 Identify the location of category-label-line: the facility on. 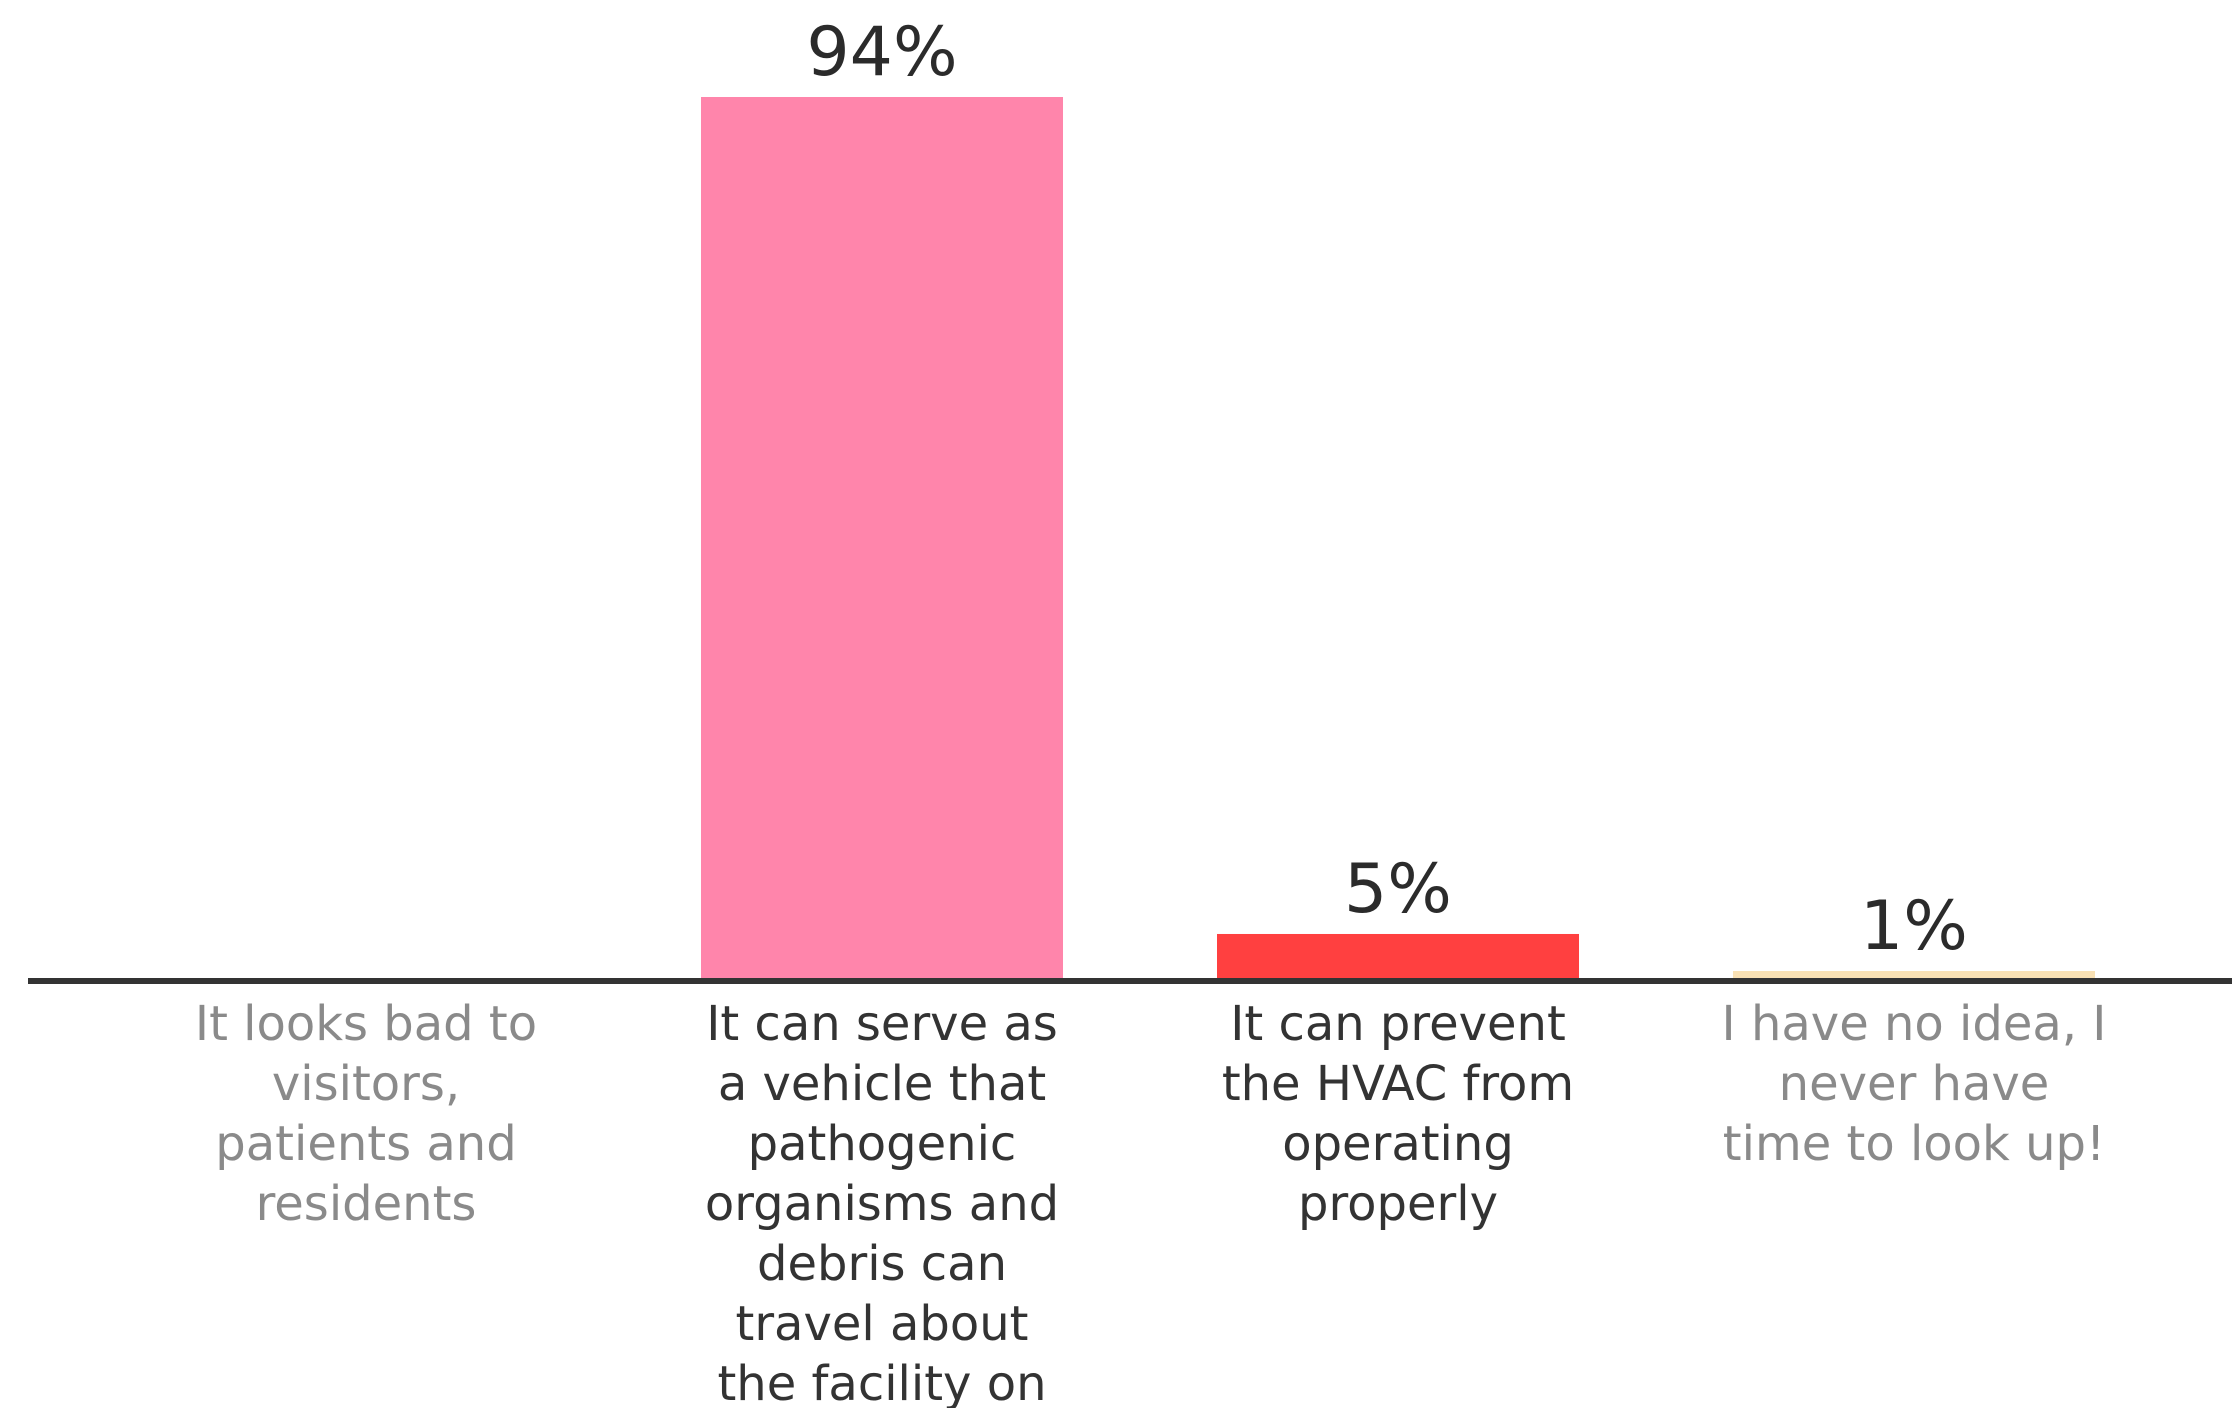
(881, 1382).